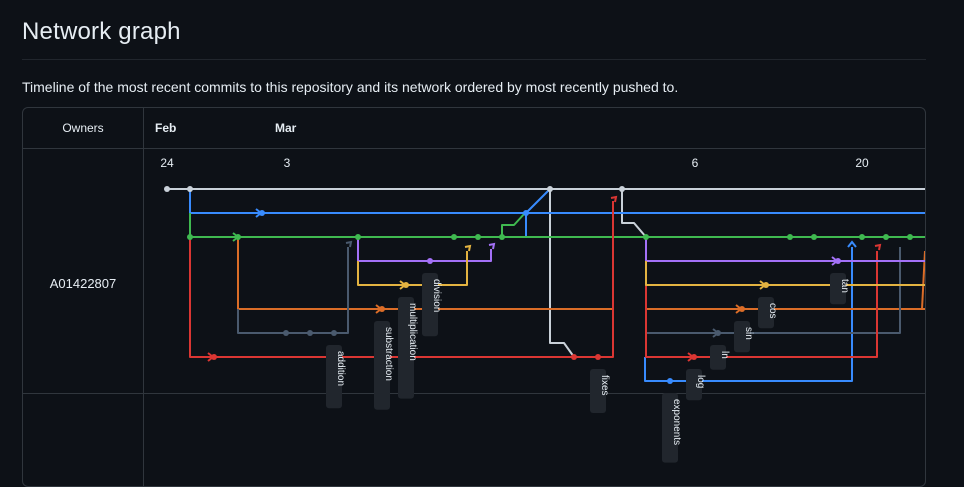  Describe the element at coordinates (167, 163) in the screenshot. I see `day-tick-label: 24` at that location.